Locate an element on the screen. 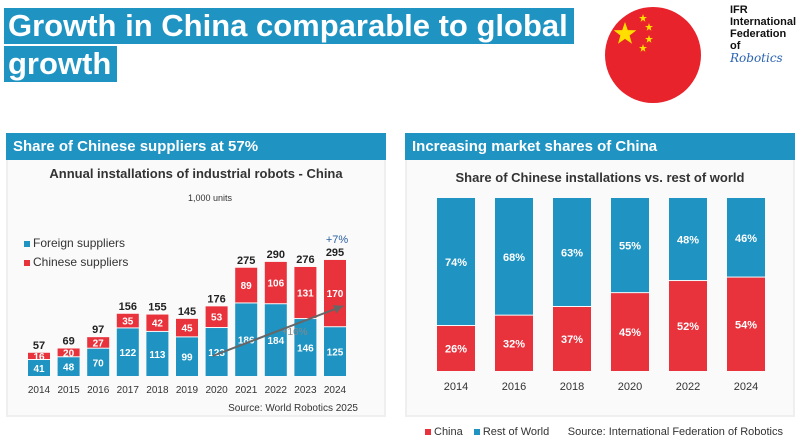  bar-rest-2020 is located at coordinates (630, 245).